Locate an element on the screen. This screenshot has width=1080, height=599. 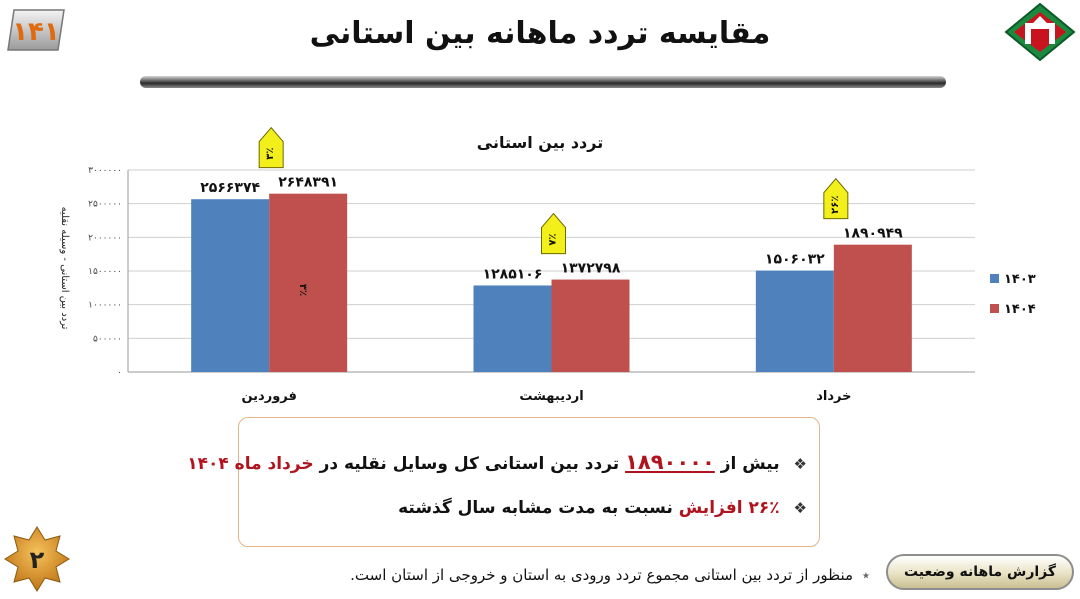
organization-logo-left: ۱۴۱ is located at coordinates (36, 30).